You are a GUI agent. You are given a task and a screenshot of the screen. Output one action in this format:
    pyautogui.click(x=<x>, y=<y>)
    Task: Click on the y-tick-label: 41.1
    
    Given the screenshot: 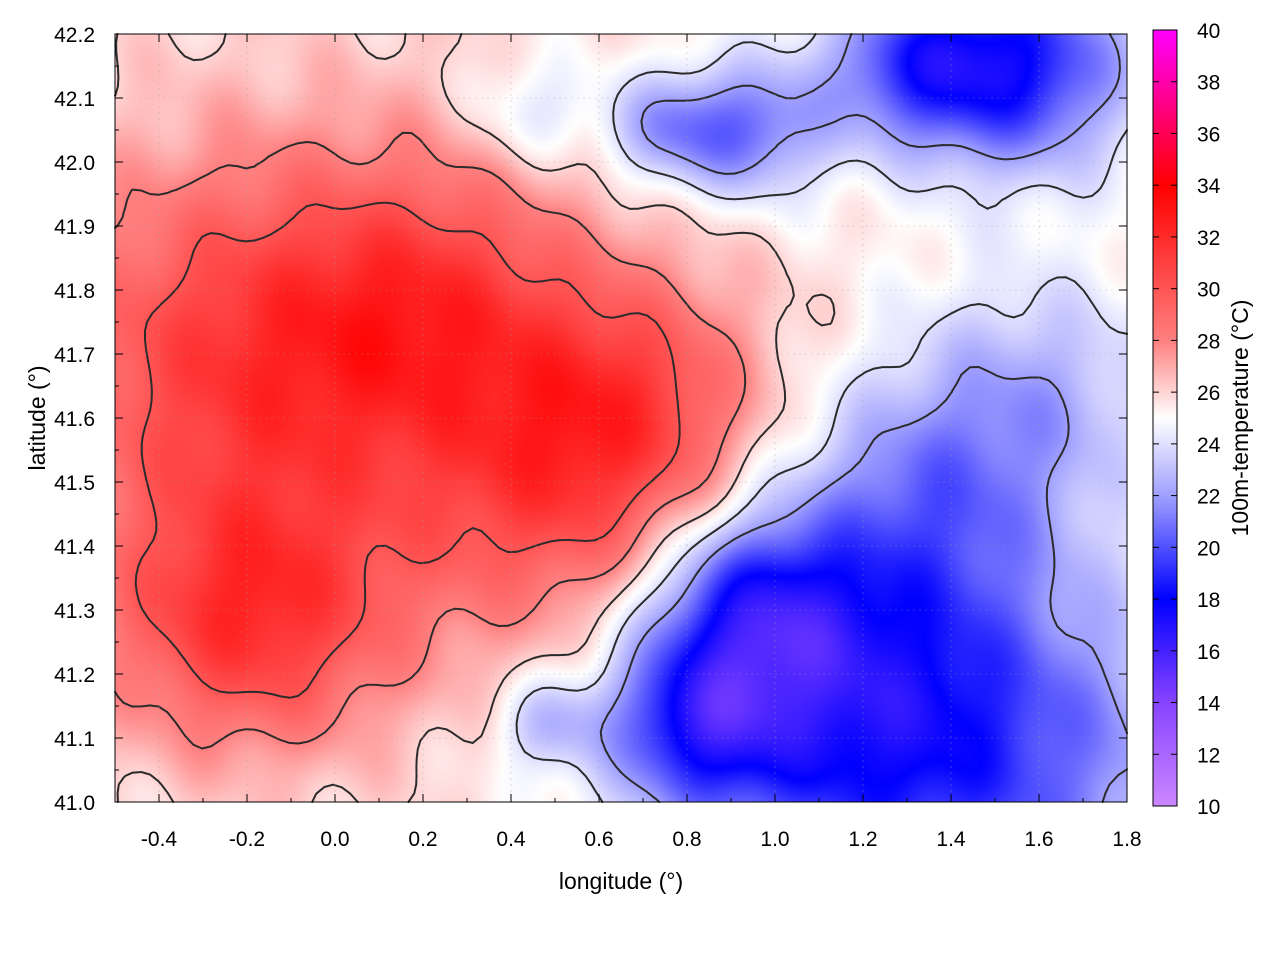 What is the action you would take?
    pyautogui.click(x=74, y=739)
    